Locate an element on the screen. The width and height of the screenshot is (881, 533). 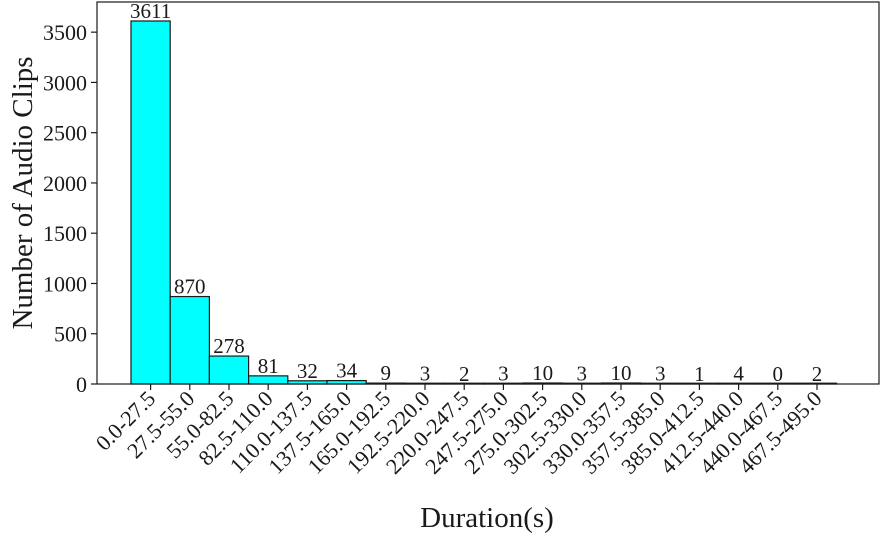
y-tick-label: 500 is located at coordinates (70, 334).